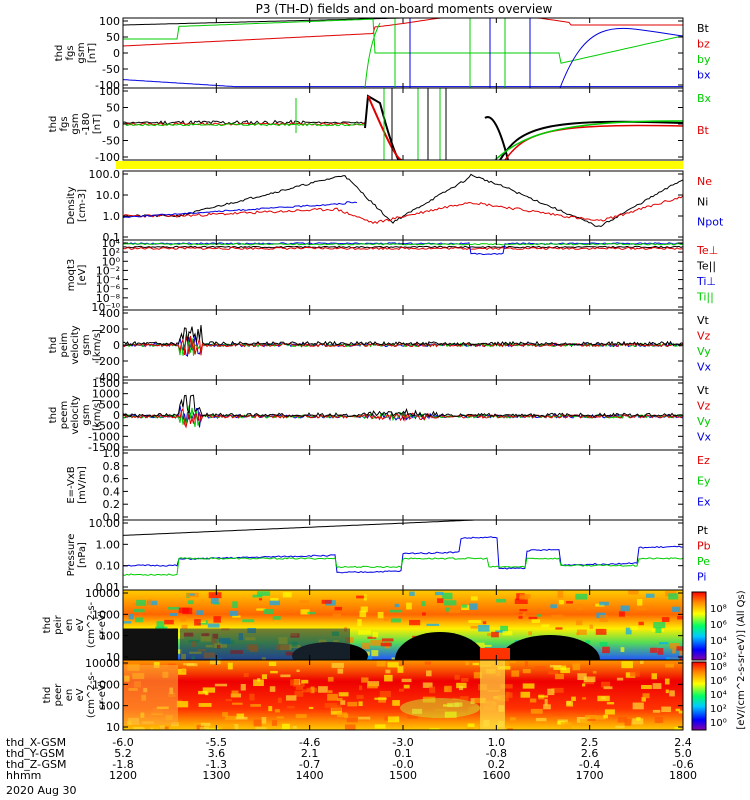  I want to click on y-tick-label: 100, so click(109, 21).